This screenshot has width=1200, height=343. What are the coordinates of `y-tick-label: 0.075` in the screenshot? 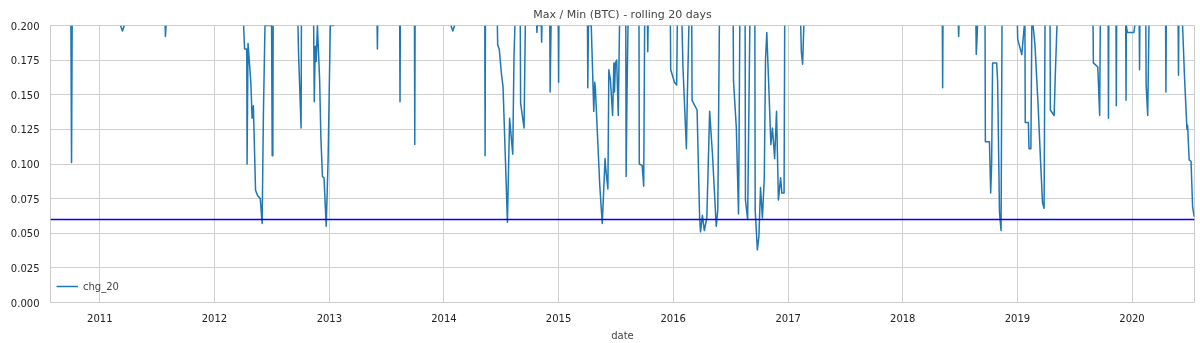 It's located at (25, 199).